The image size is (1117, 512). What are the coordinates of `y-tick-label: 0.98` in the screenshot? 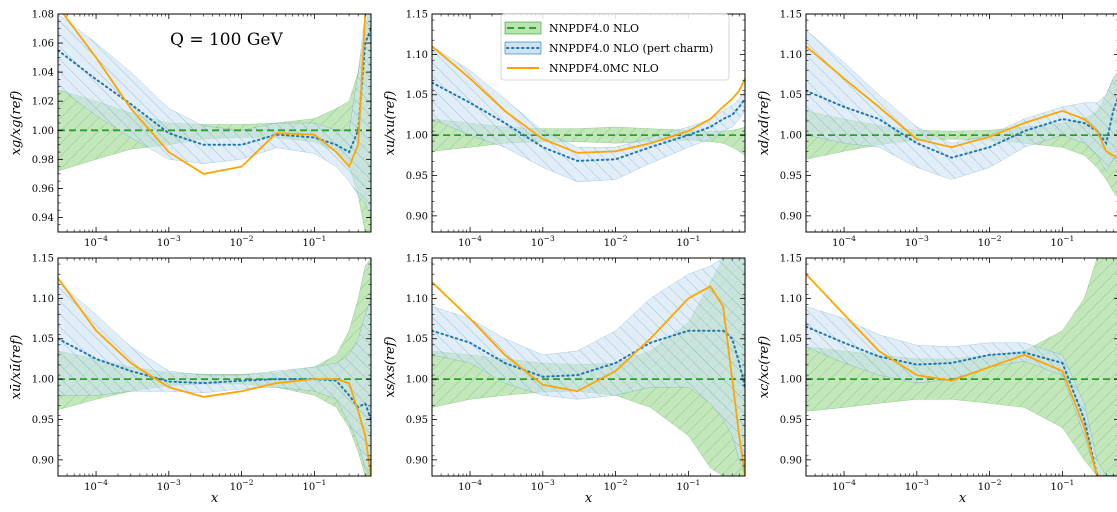 It's located at (43, 160).